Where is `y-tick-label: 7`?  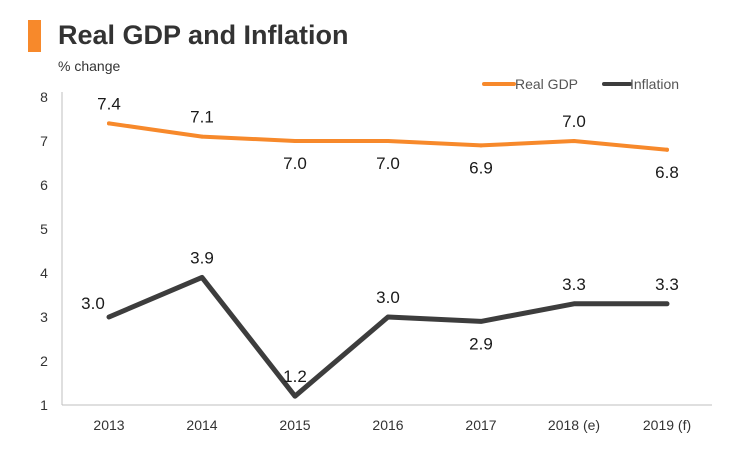
y-tick-label: 7 is located at coordinates (44, 141).